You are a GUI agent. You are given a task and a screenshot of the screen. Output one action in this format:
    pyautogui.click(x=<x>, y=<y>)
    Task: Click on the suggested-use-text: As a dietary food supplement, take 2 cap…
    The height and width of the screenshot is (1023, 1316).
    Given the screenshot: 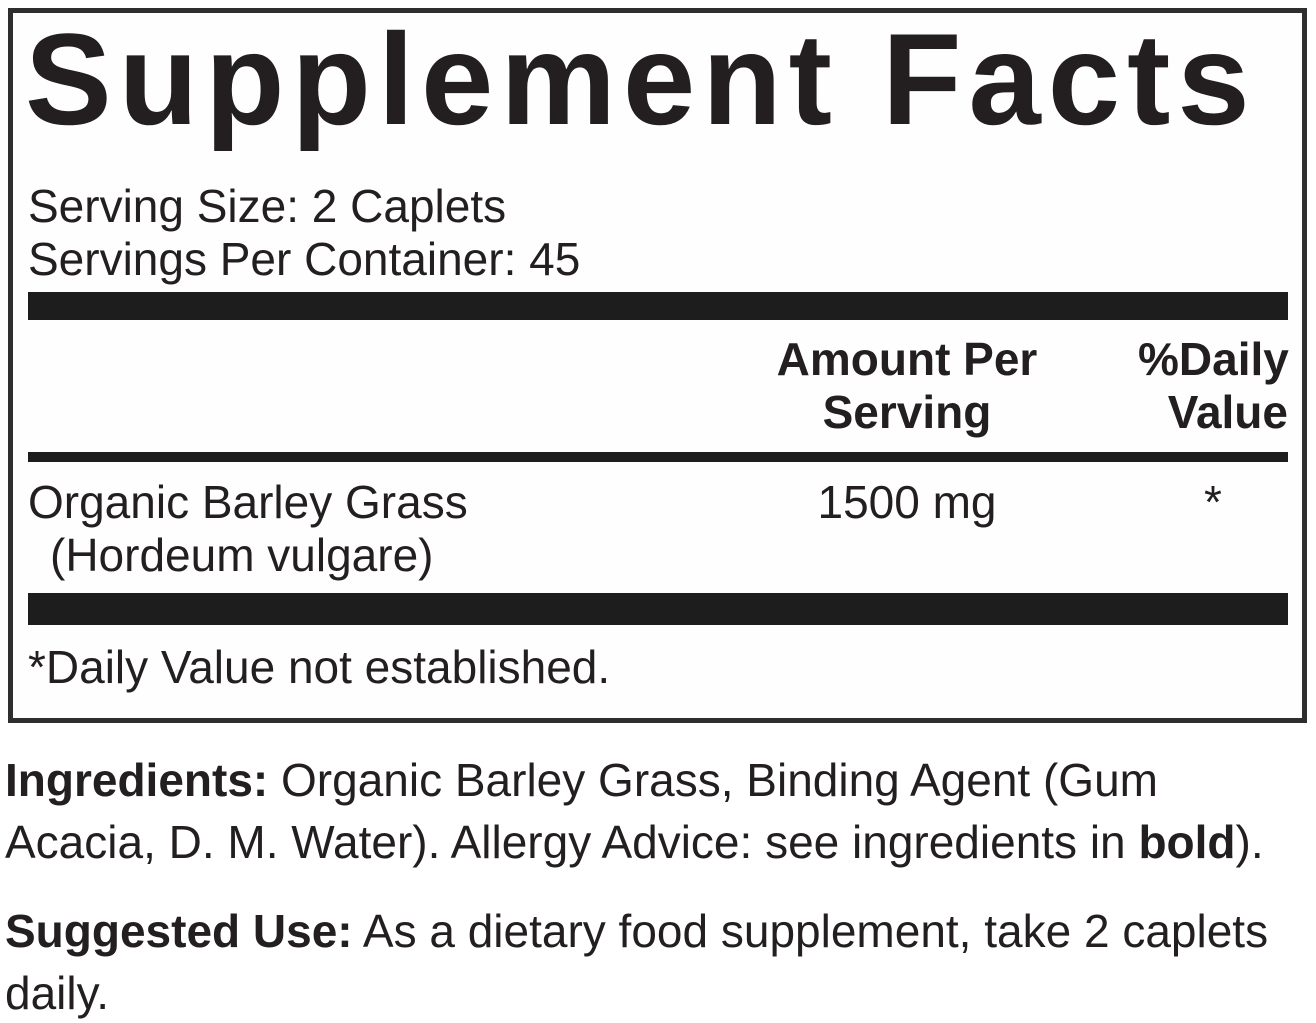 What is the action you would take?
    pyautogui.click(x=637, y=962)
    